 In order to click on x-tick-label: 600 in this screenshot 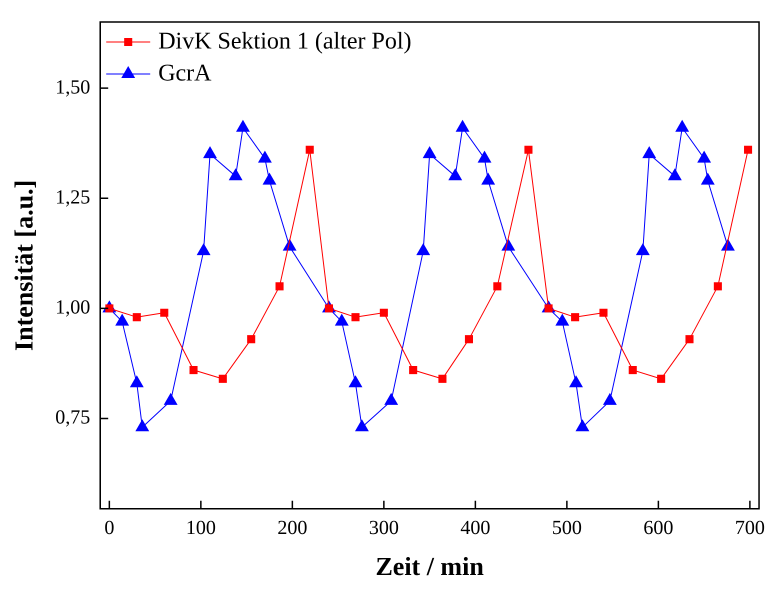, I will do `click(658, 528)`.